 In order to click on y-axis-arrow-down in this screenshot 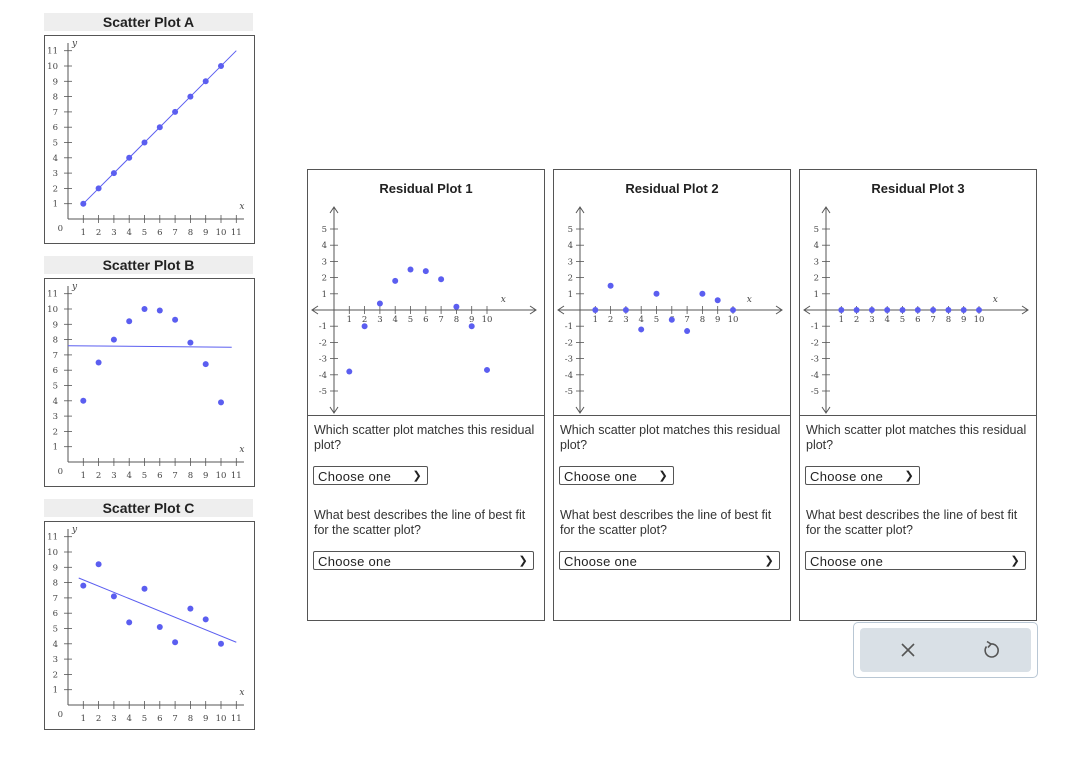, I will do `click(826, 410)`.